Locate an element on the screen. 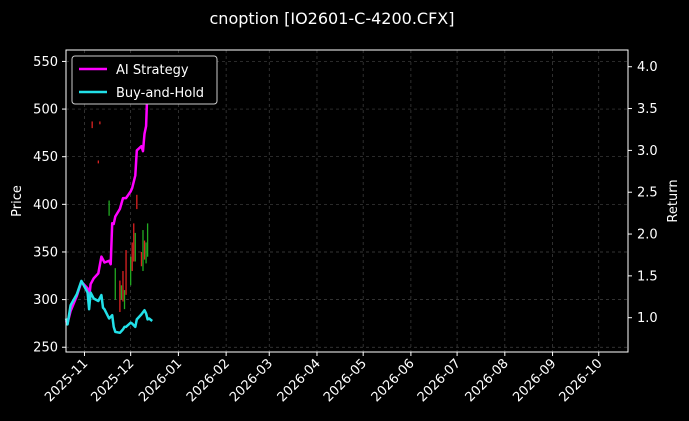 Image resolution: width=689 pixels, height=421 pixels. legend: AI Strategy Buy-and-Hold is located at coordinates (144, 80).